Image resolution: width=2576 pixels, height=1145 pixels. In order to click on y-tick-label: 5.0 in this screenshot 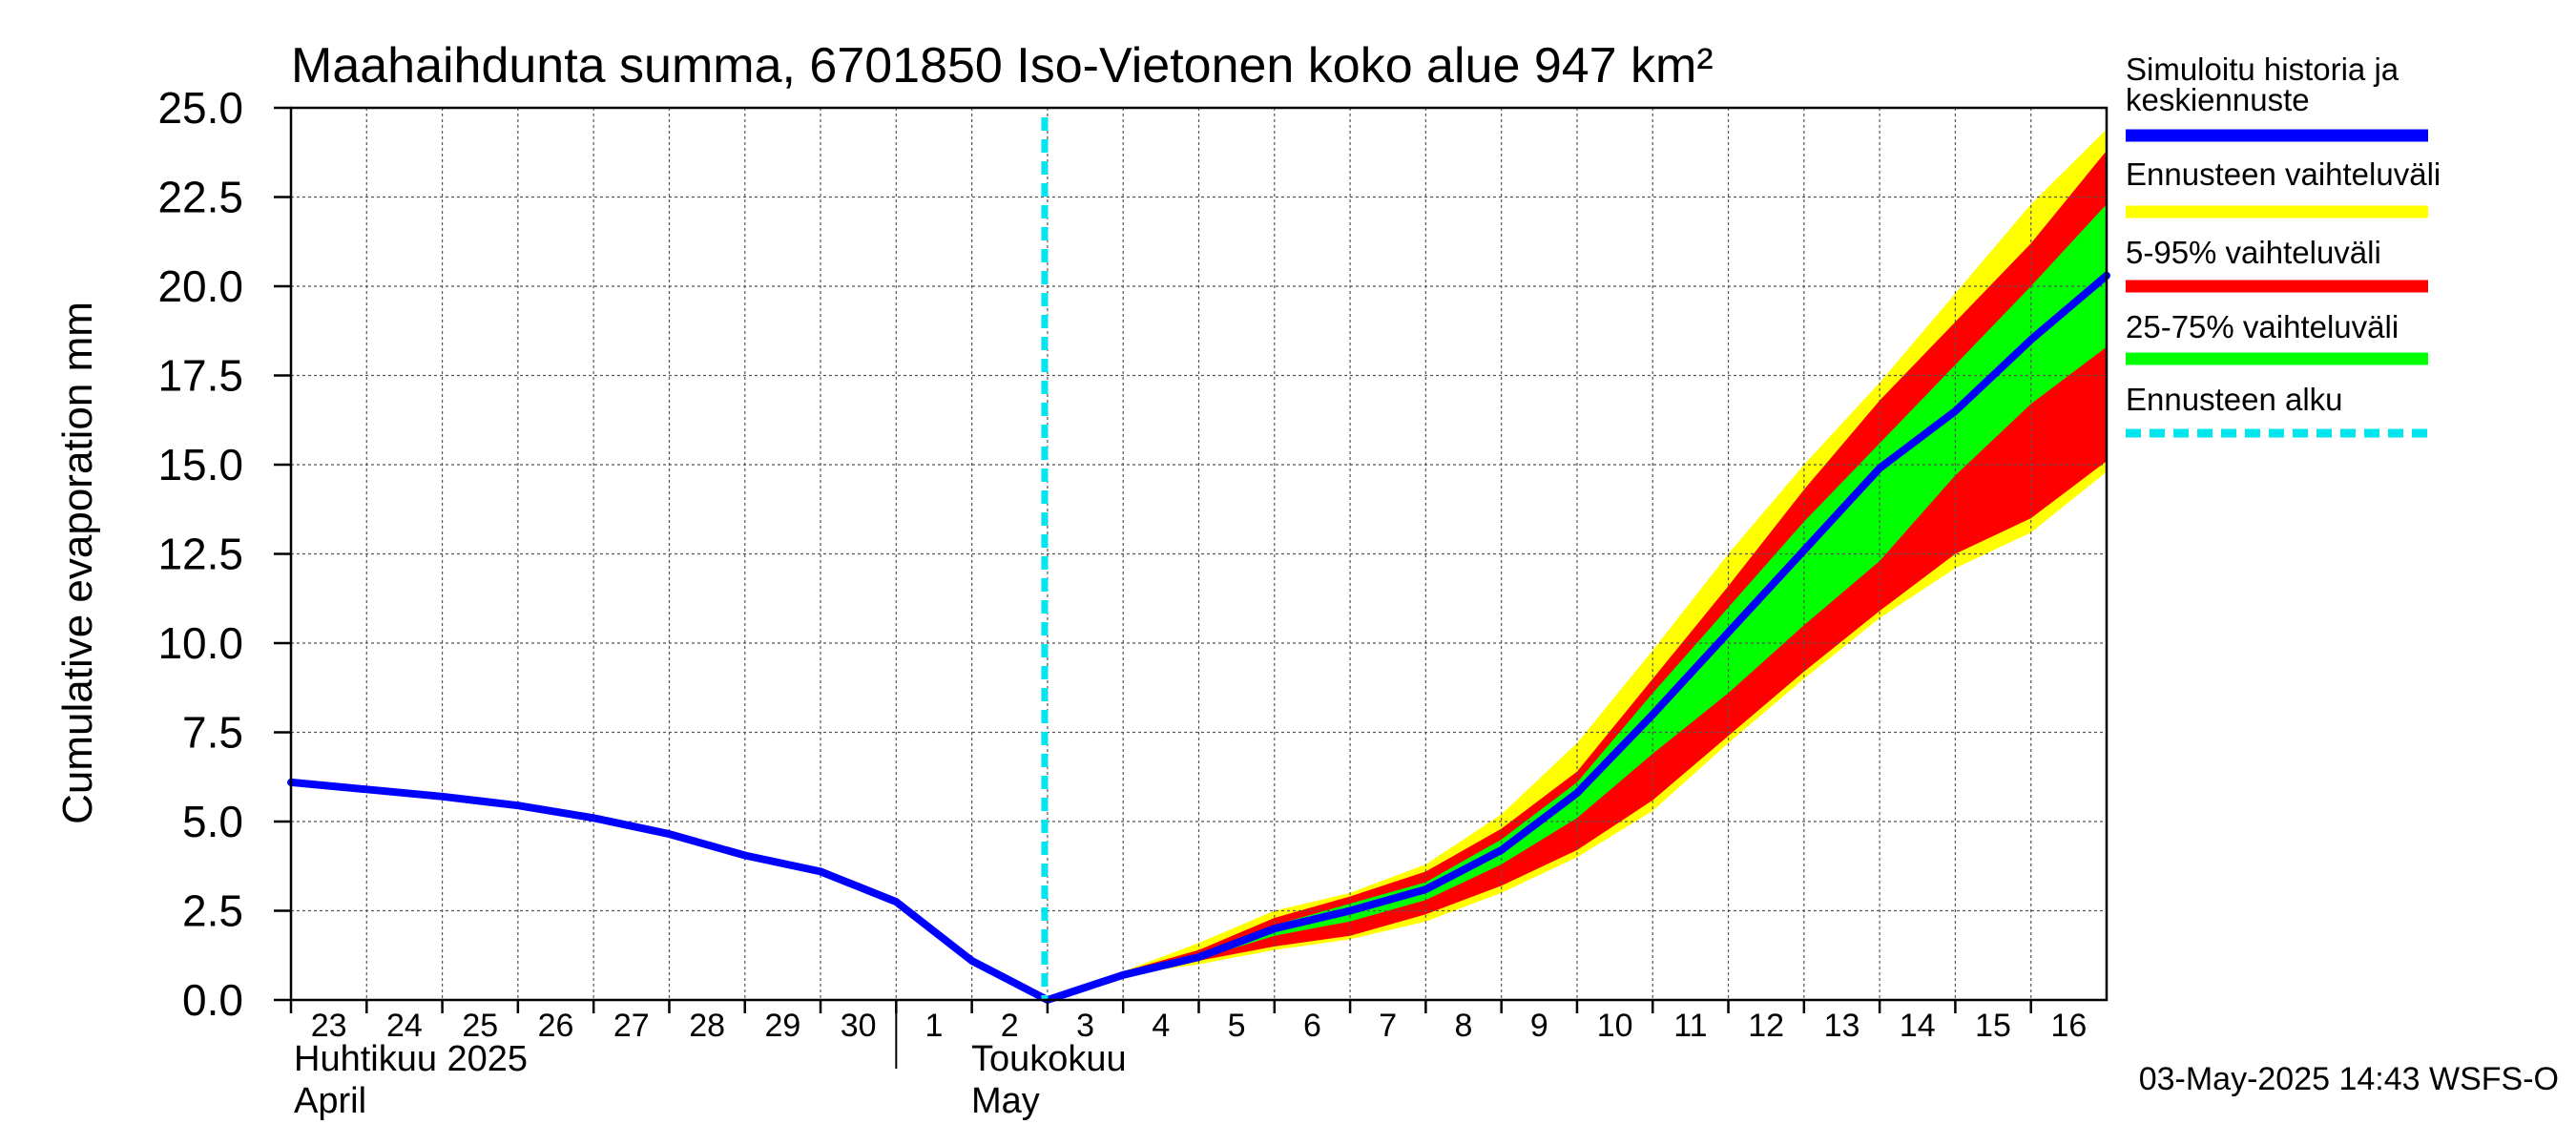, I will do `click(212, 821)`.